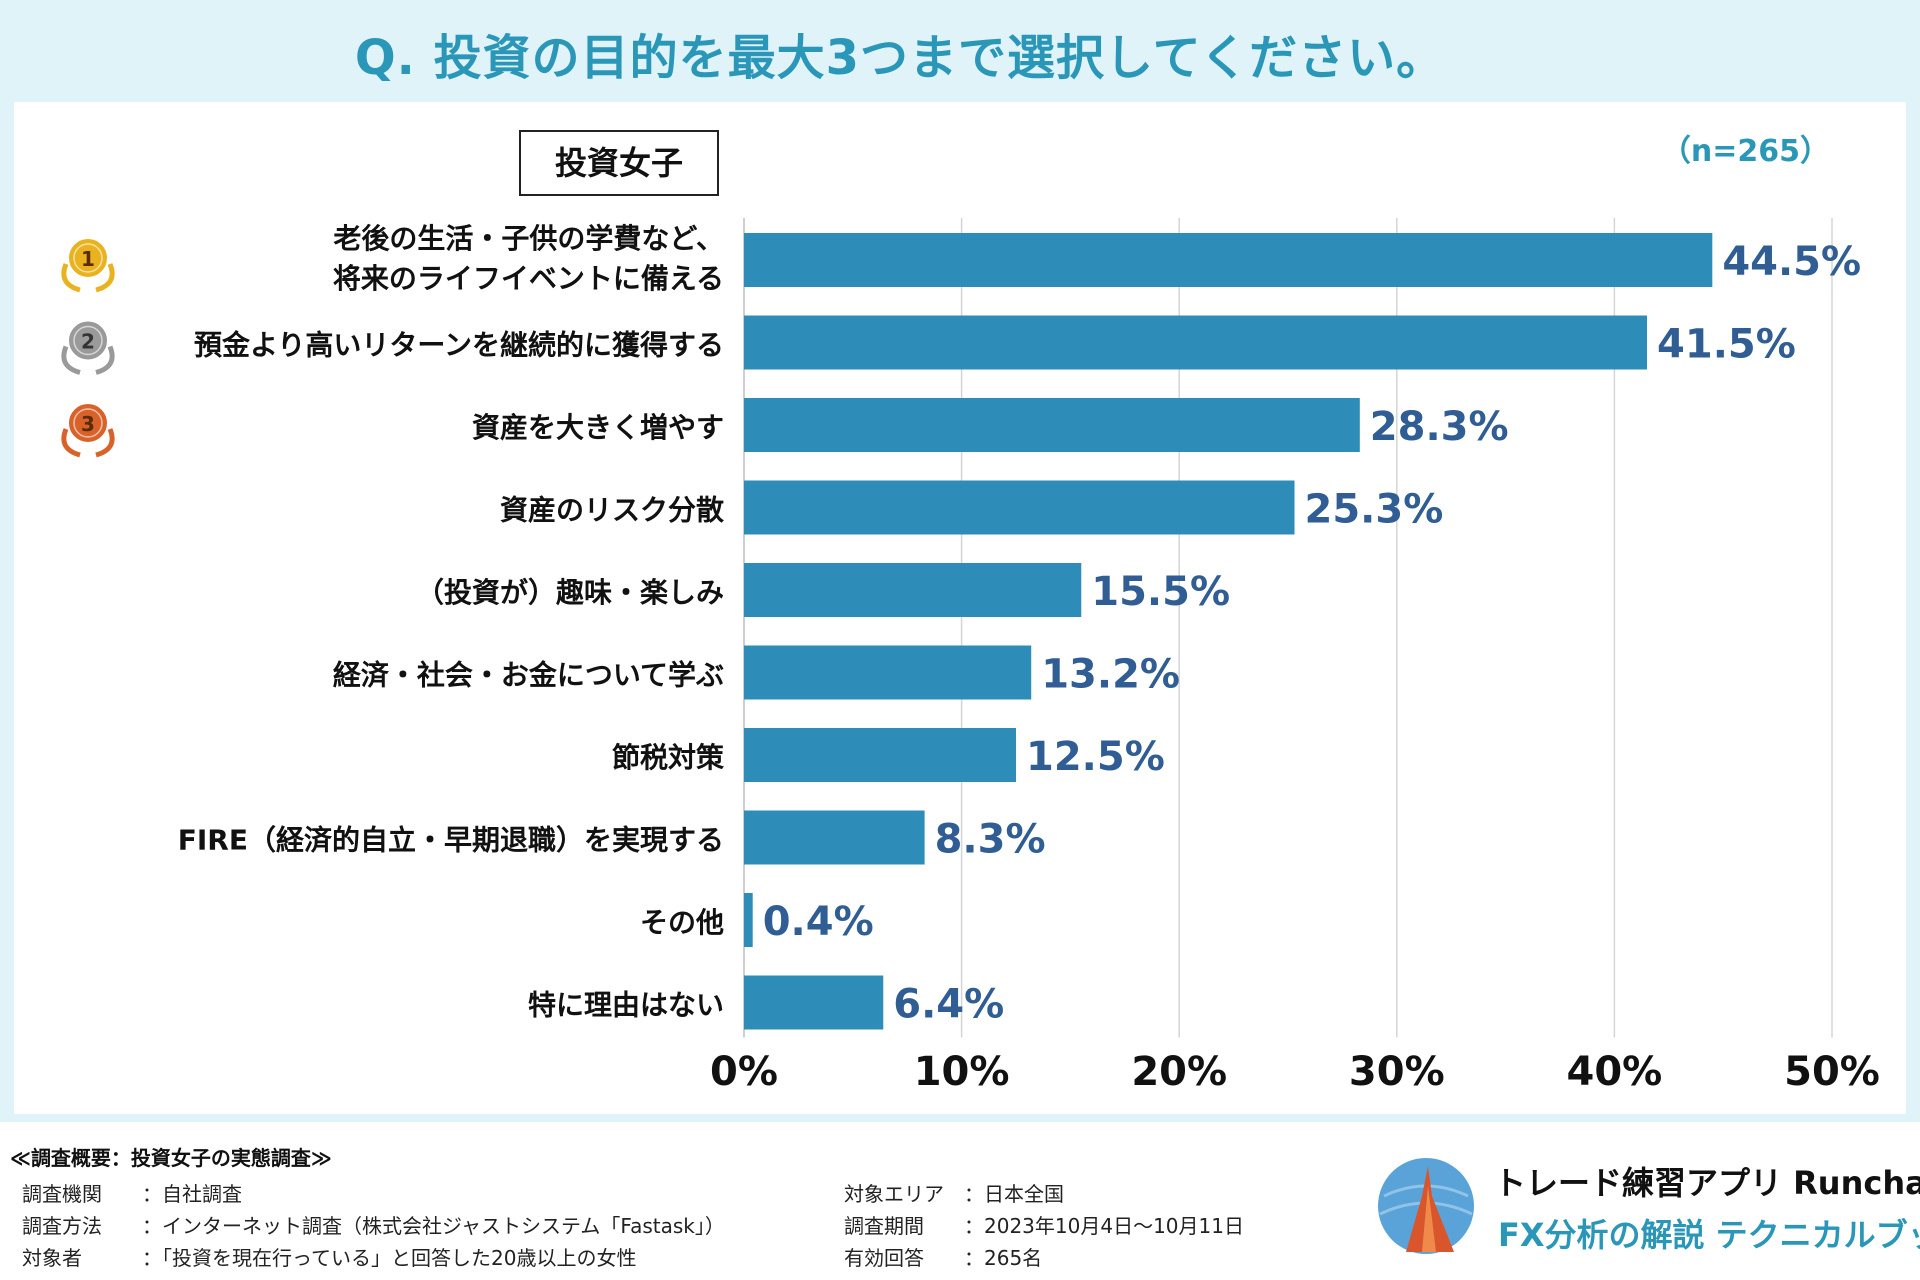 This screenshot has height=1280, width=1920. What do you see at coordinates (459, 345) in the screenshot?
I see `category-label: 預金より高いリターンを継続的に獲得する` at bounding box center [459, 345].